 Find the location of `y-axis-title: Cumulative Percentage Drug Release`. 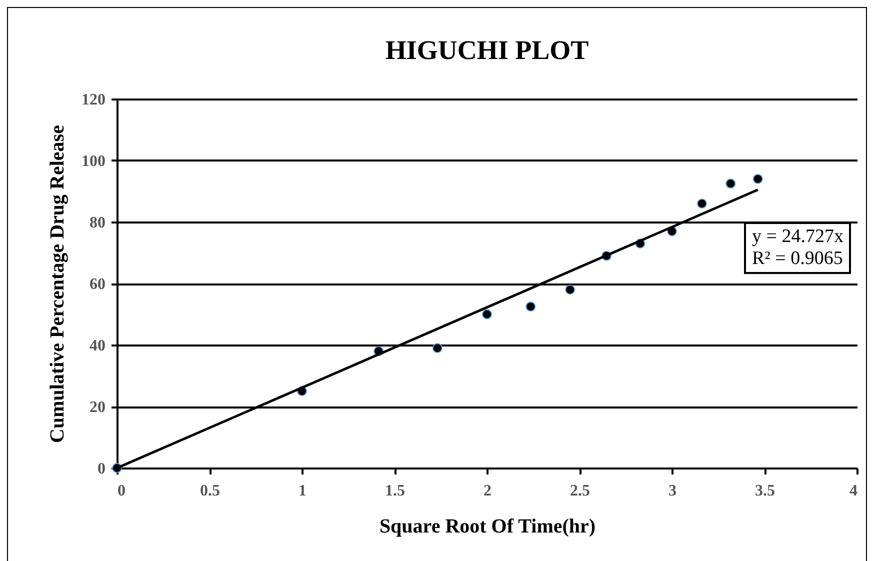

y-axis-title: Cumulative Percentage Drug Release is located at coordinates (57, 283).